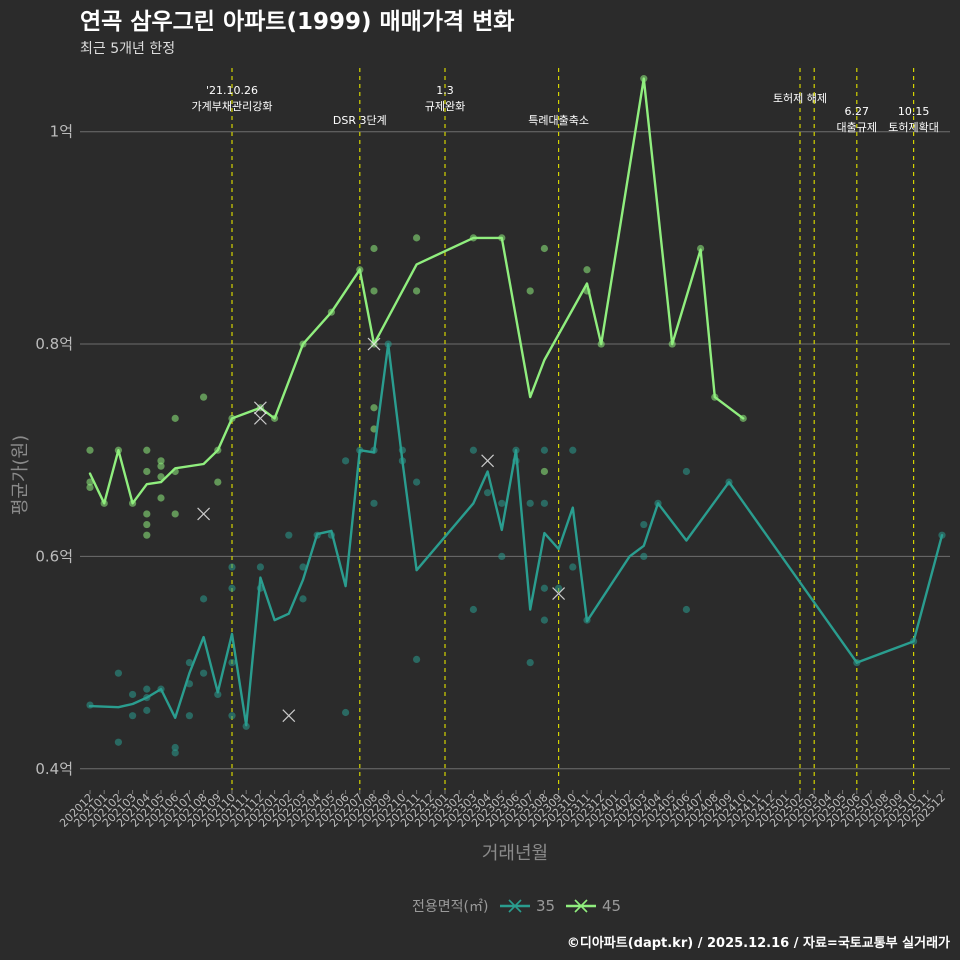 Image resolution: width=960 pixels, height=960 pixels. Describe the element at coordinates (445, 106) in the screenshot. I see `event-label: 규제완화` at that location.